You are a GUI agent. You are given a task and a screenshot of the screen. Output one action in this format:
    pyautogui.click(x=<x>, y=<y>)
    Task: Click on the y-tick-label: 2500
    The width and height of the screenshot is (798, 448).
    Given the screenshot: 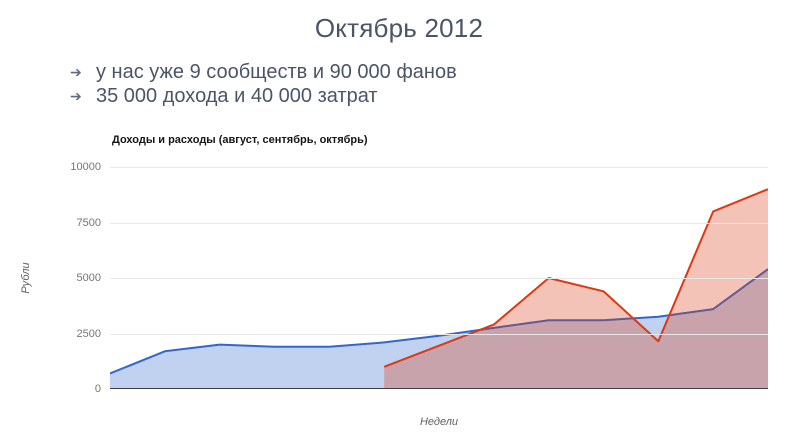 What is the action you would take?
    pyautogui.click(x=88, y=334)
    